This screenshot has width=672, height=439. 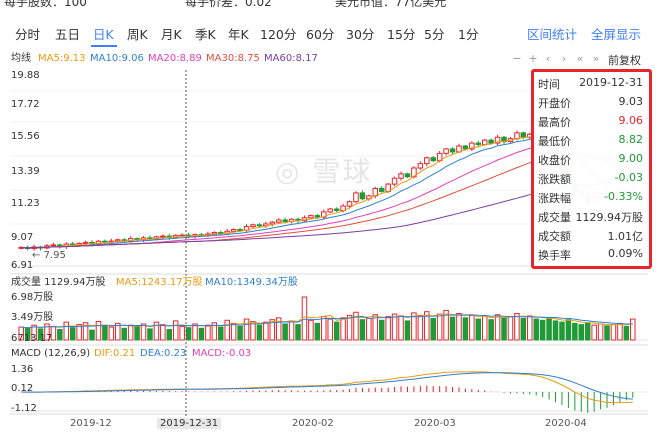 What do you see at coordinates (32, 317) in the screenshot?
I see `volume-tick-label: 3.49万股` at bounding box center [32, 317].